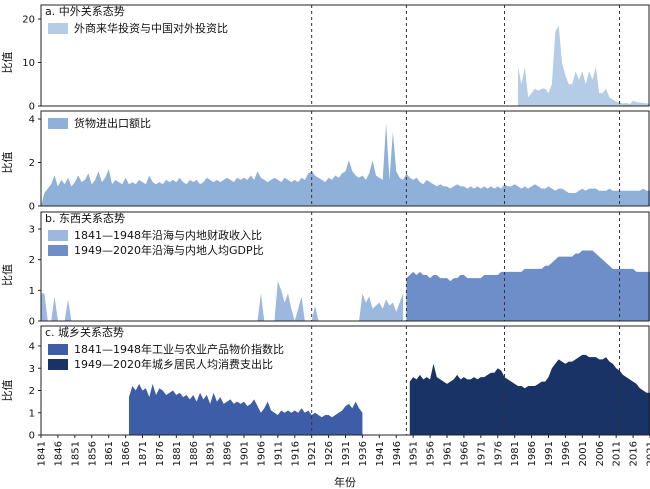 The height and width of the screenshot is (489, 650). Describe the element at coordinates (346, 453) in the screenshot. I see `x-tick-label: 1931` at that location.